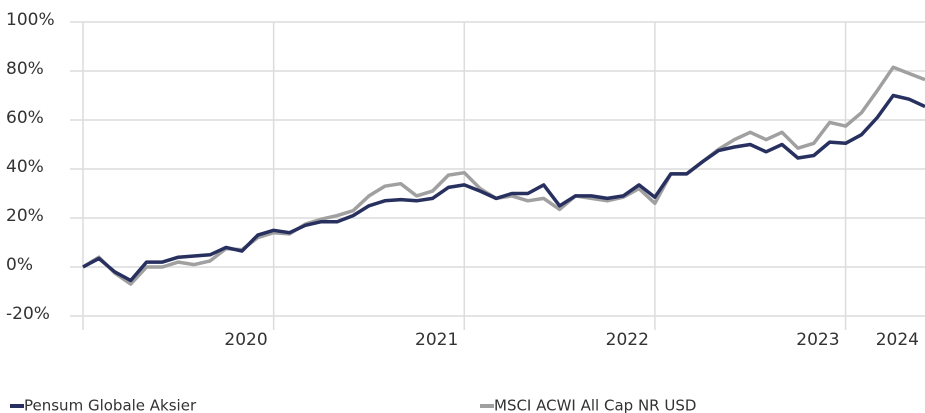 The width and height of the screenshot is (925, 413). I want to click on y-tick-label: -20%, so click(28, 314).